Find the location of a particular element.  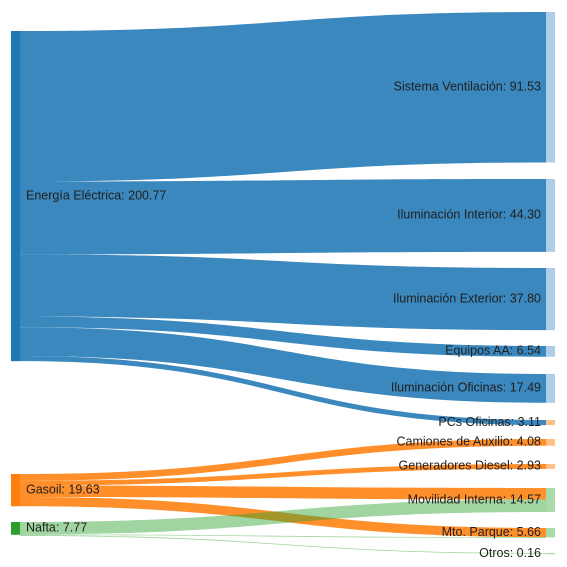

node-mto-parque is located at coordinates (550, 533).